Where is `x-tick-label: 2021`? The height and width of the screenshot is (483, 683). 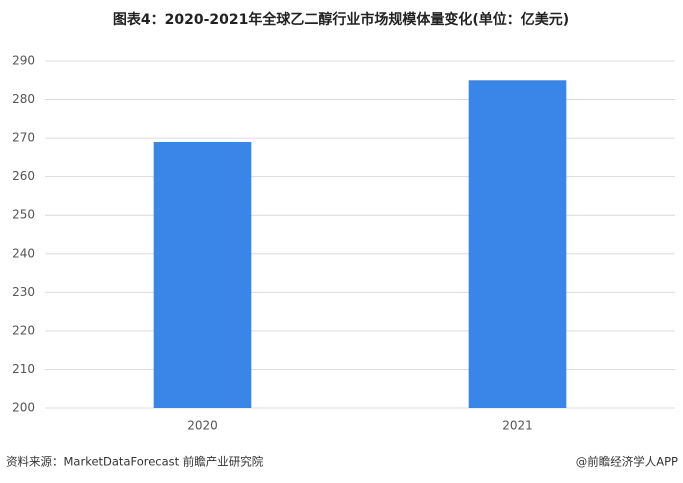
x-tick-label: 2021 is located at coordinates (517, 426).